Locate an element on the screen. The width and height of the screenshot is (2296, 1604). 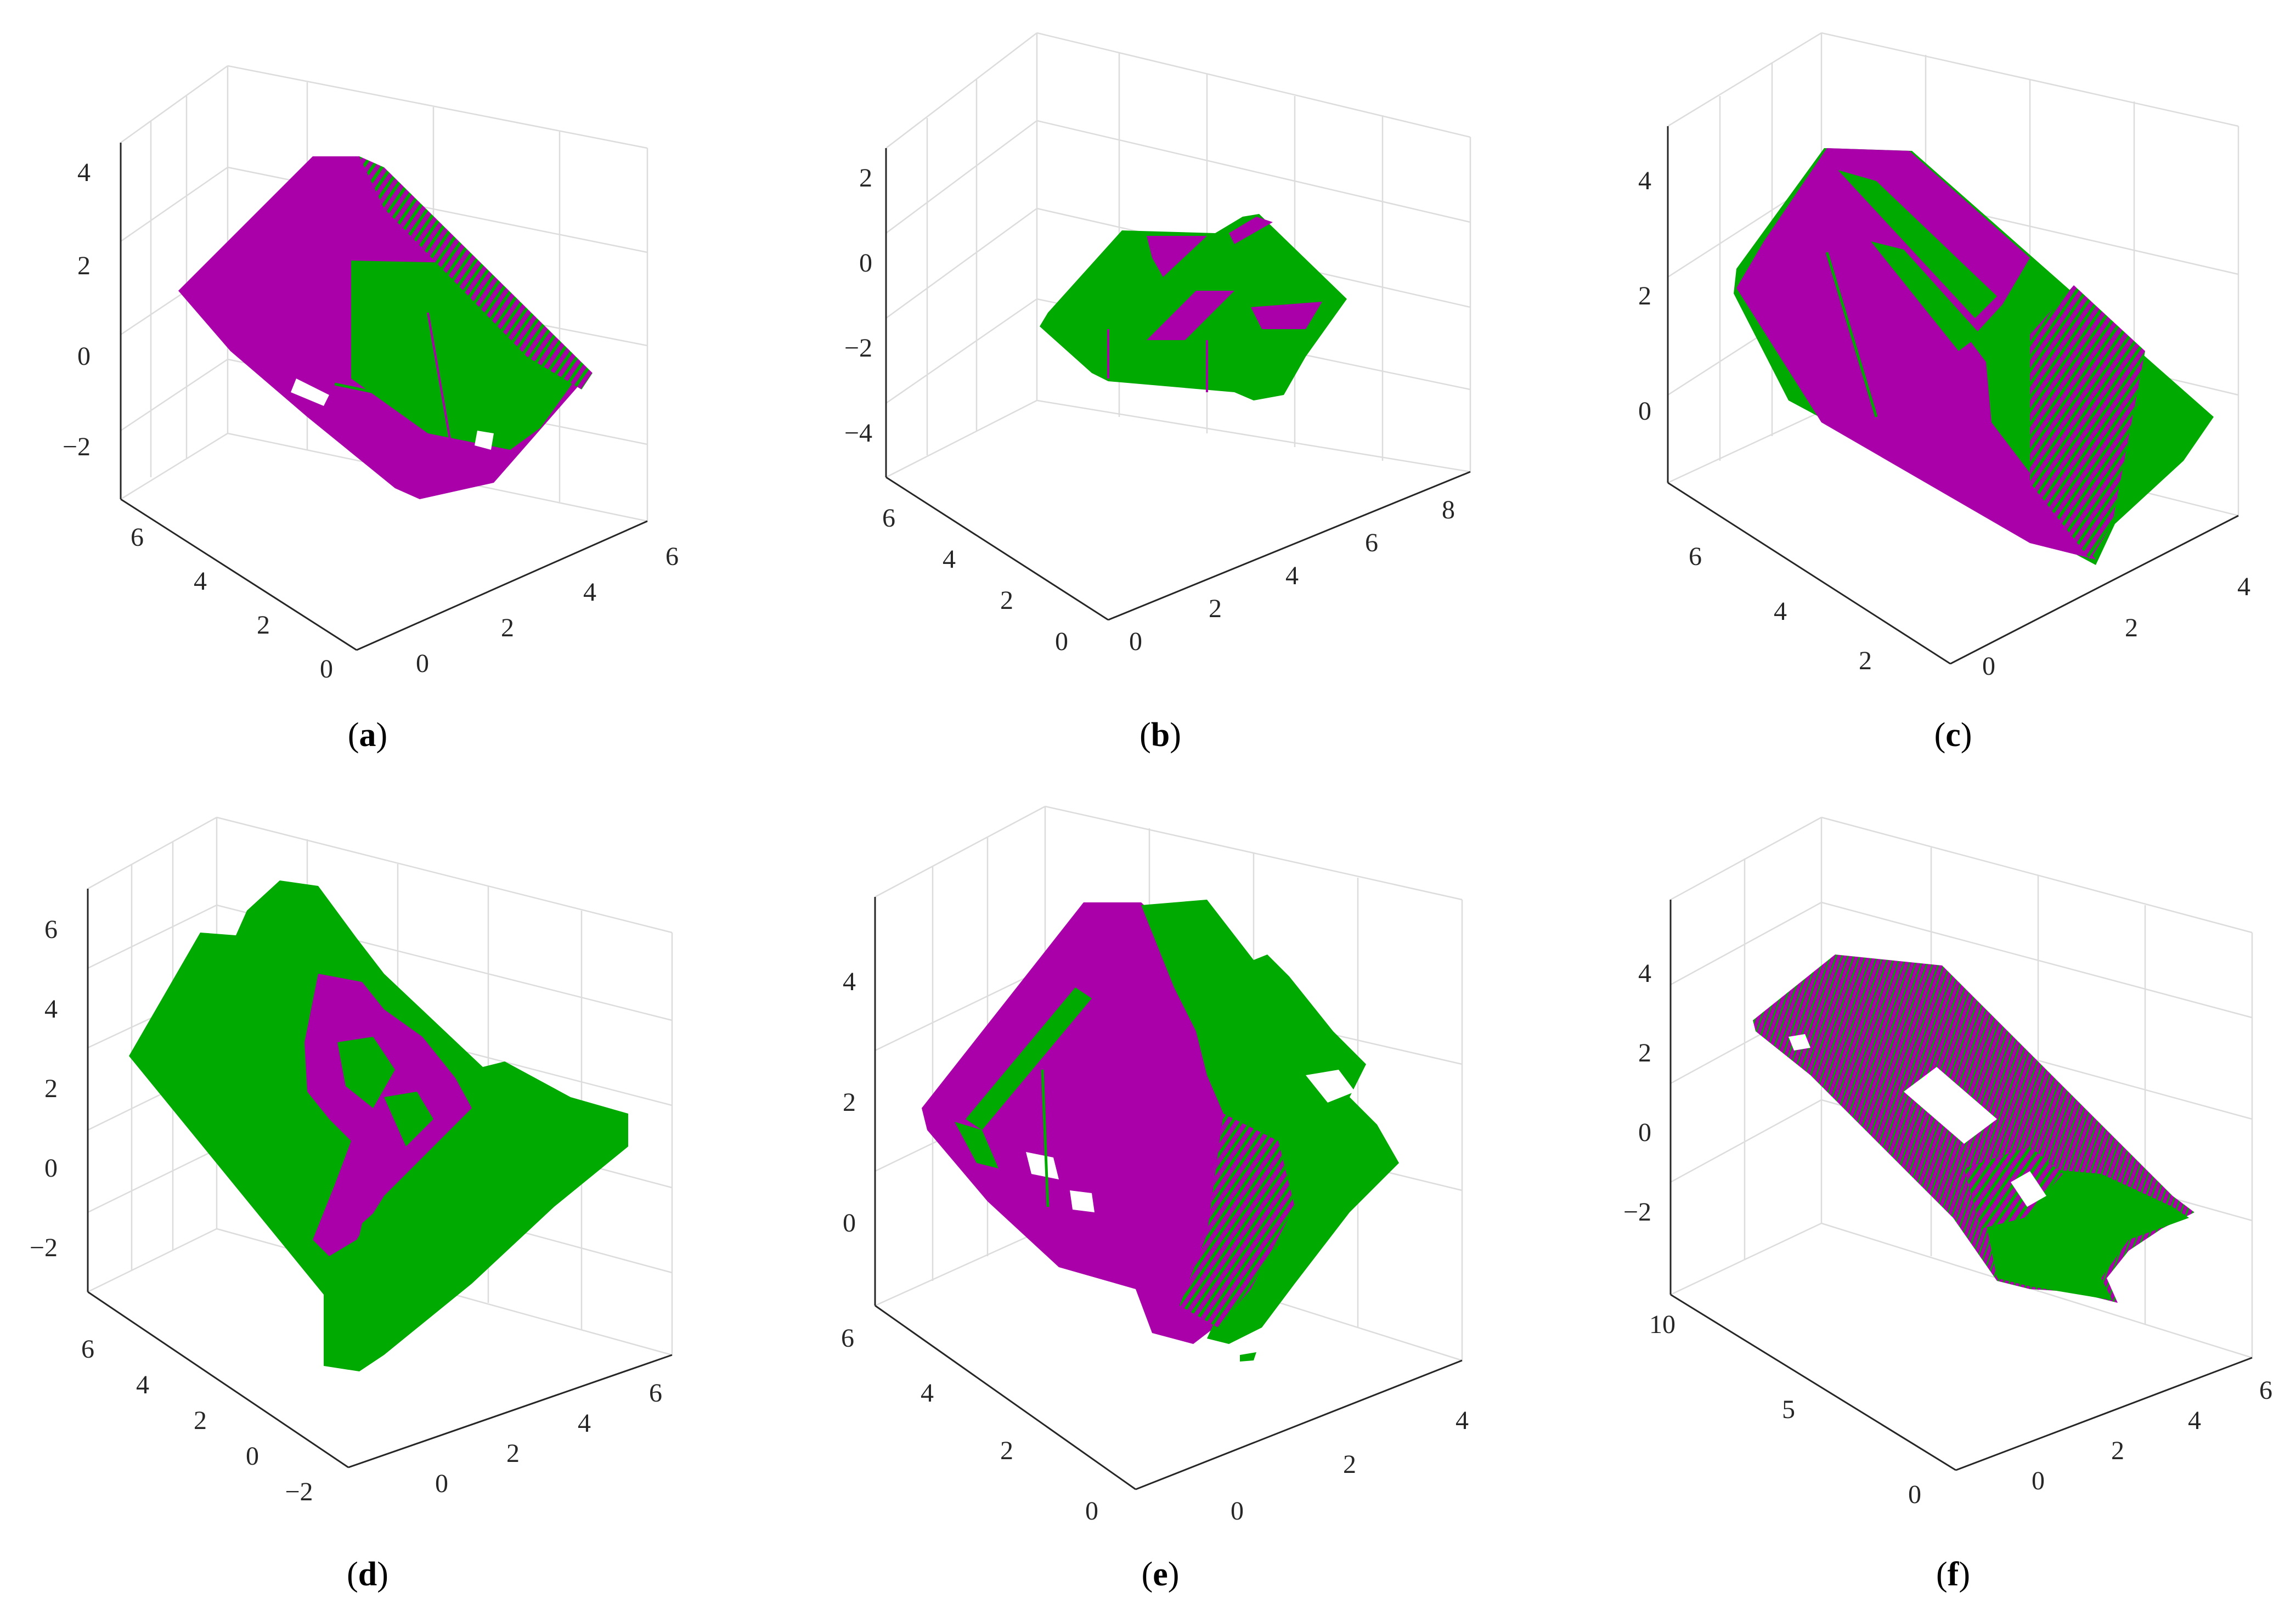
panel-d-x-tick: 2 is located at coordinates (513, 1454).